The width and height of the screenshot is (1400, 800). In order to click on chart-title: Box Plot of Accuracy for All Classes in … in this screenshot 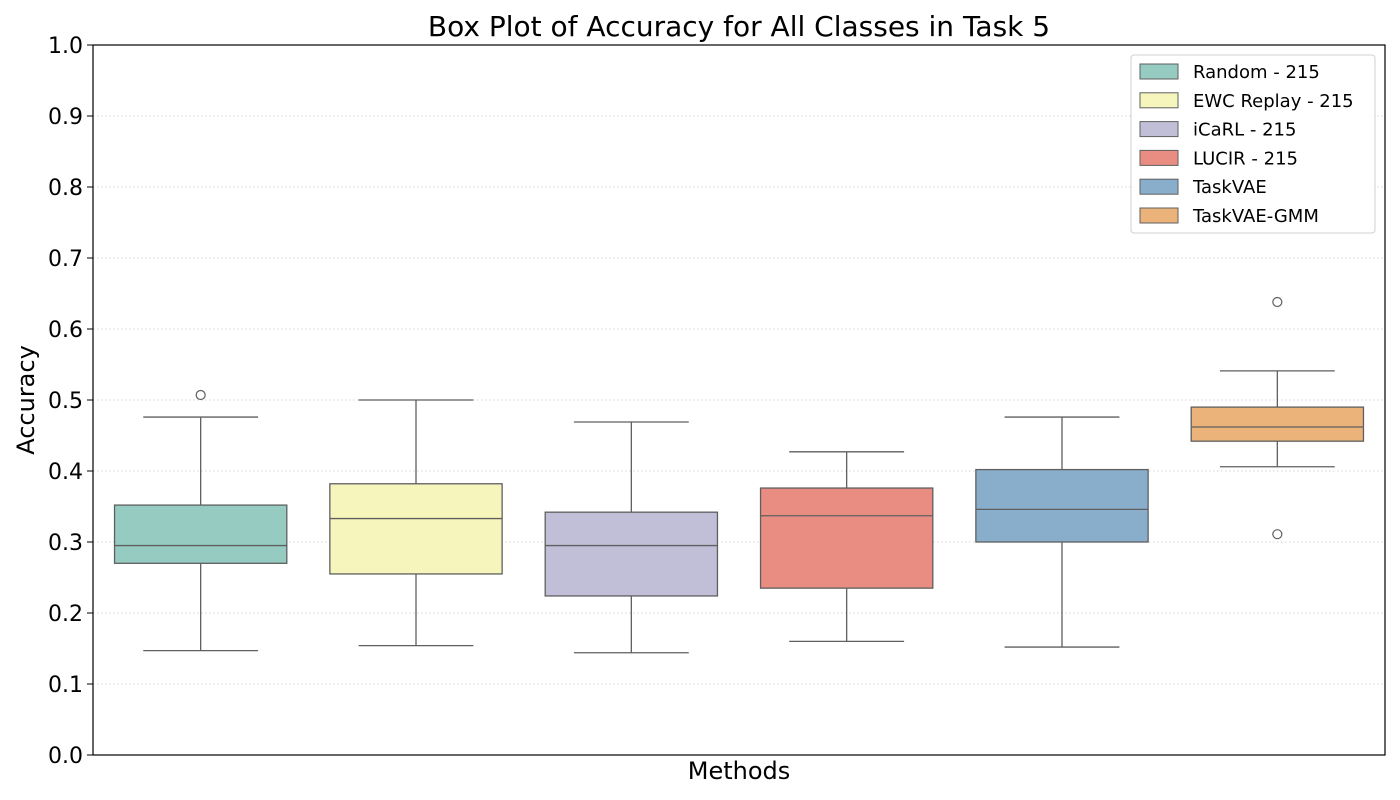, I will do `click(739, 26)`.